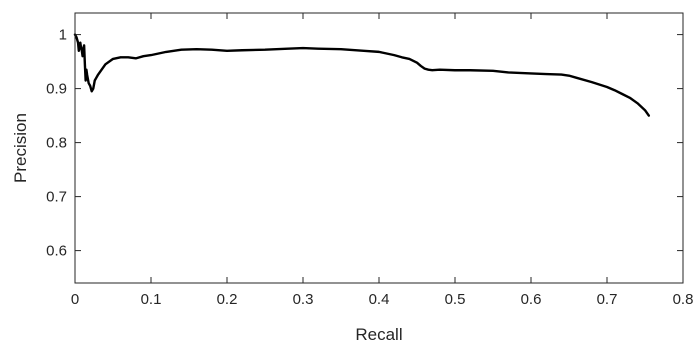 Image resolution: width=693 pixels, height=347 pixels. I want to click on x-tick-label: 0.1, so click(151, 299).